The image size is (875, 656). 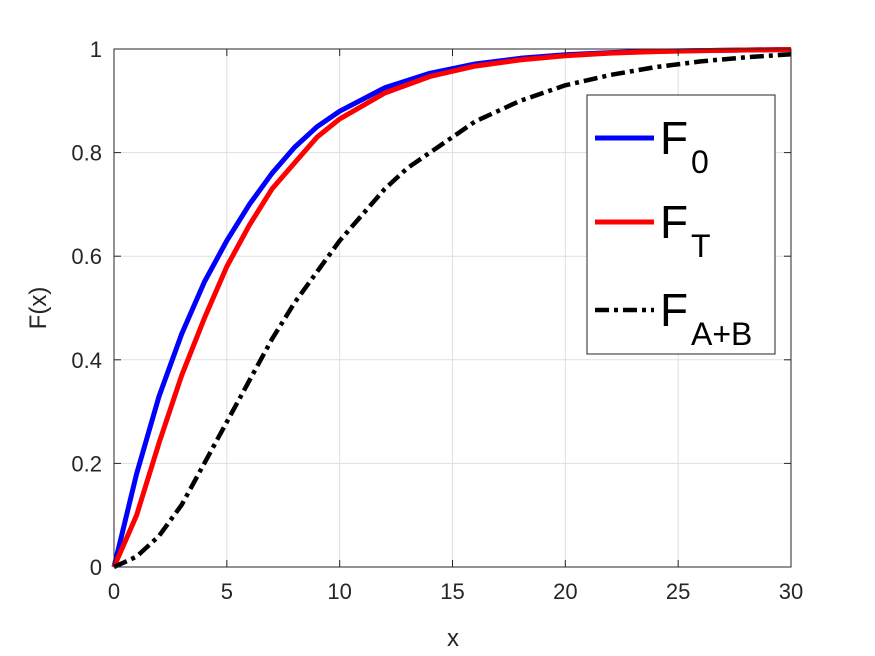 What do you see at coordinates (38, 308) in the screenshot?
I see `y-axis-title: F(x)` at bounding box center [38, 308].